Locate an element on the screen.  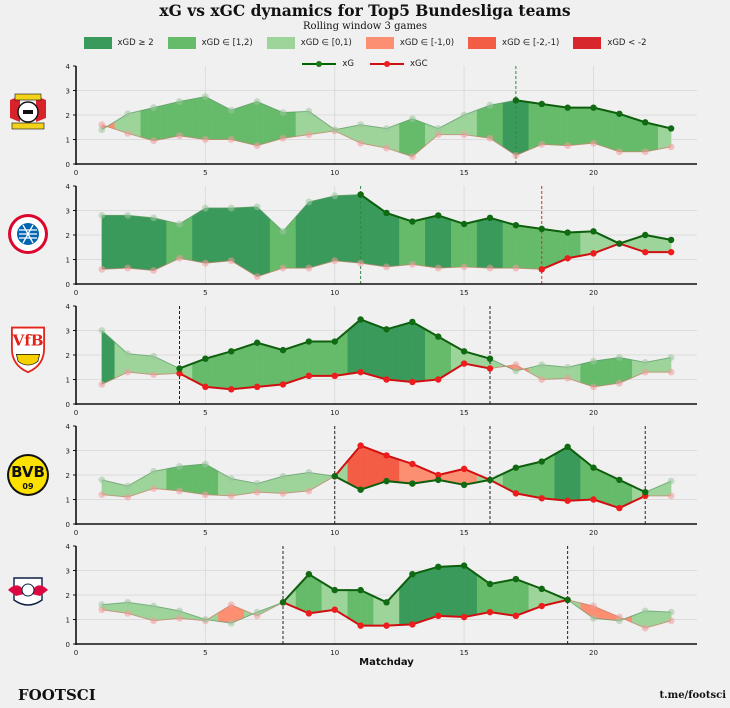
footer-link: t.me/footsci is located at coordinates (692, 695).